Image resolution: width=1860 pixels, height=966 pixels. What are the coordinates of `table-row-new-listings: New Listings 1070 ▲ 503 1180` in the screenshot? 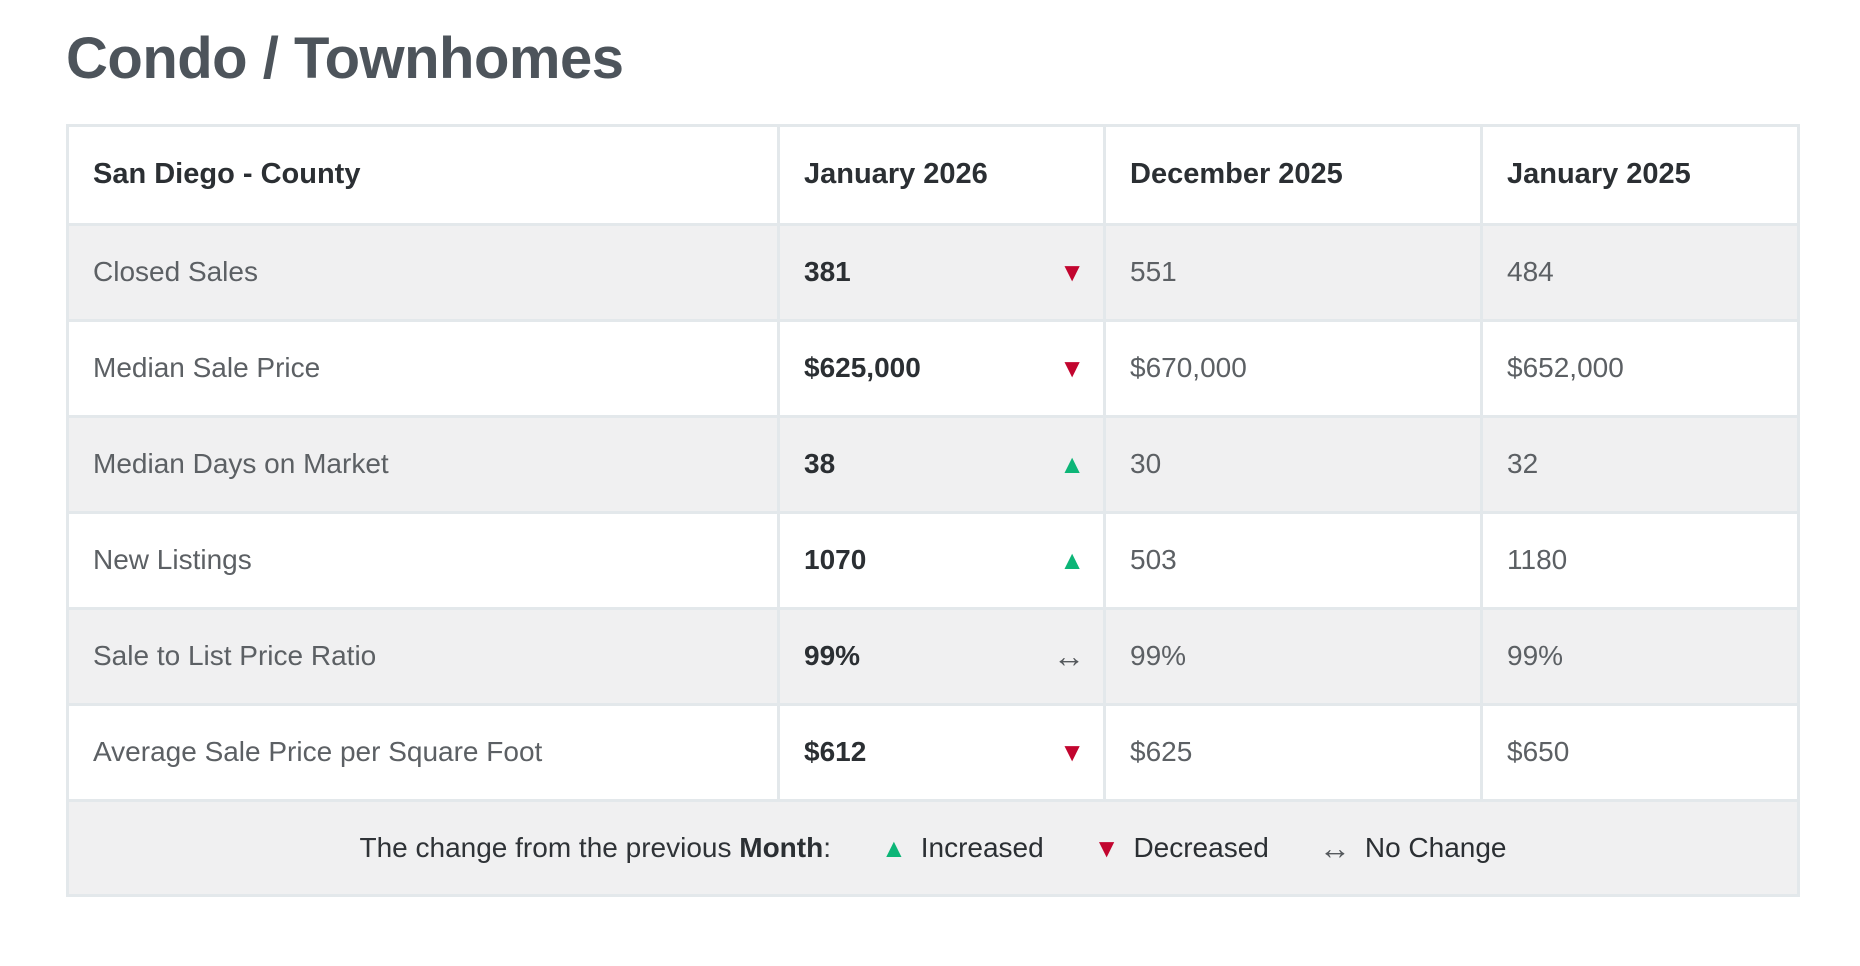 It's located at (933, 560).